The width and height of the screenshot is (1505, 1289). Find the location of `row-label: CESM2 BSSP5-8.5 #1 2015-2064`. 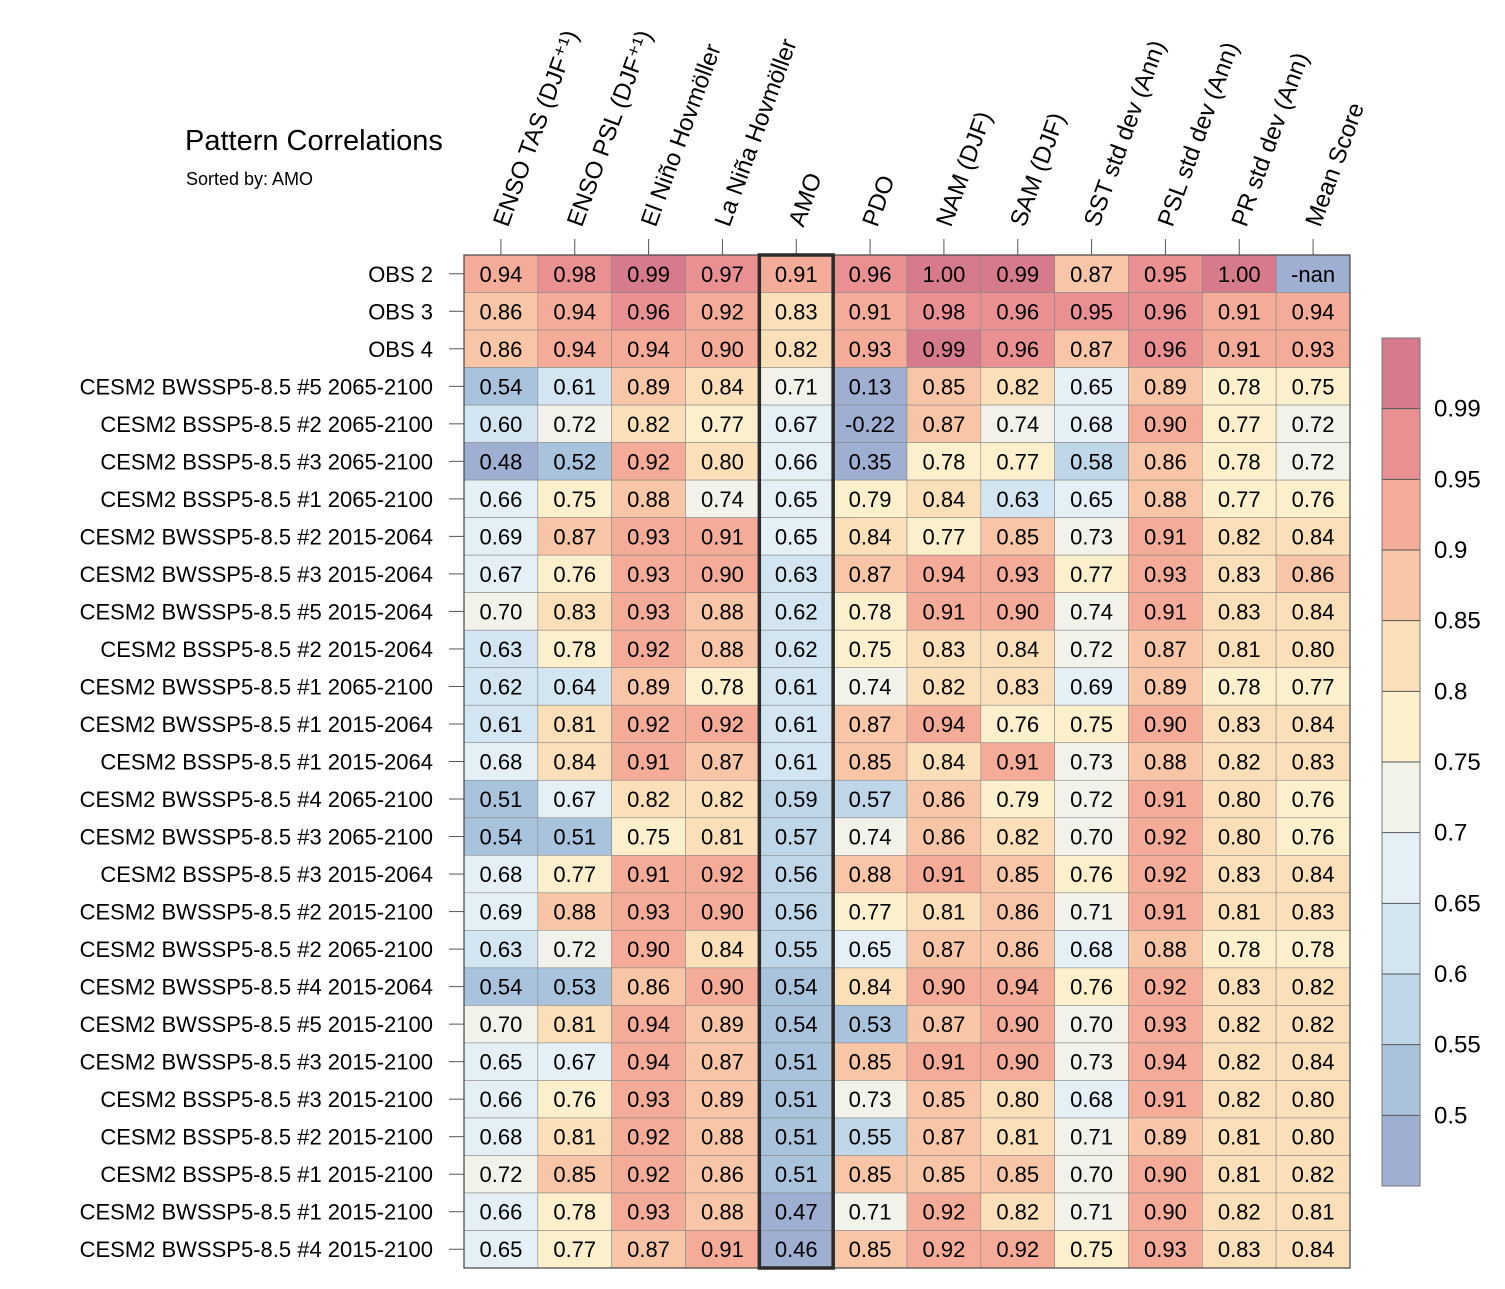

row-label: CESM2 BSSP5-8.5 #1 2015-2064 is located at coordinates (266, 762).